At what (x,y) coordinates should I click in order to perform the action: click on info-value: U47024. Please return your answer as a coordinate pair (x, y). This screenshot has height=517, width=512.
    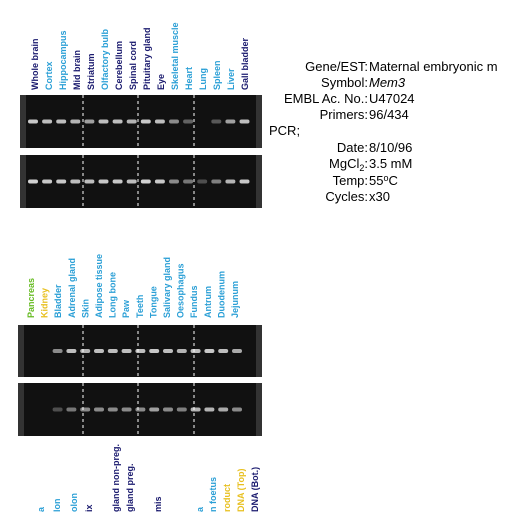
    Looking at the image, I should click on (392, 98).